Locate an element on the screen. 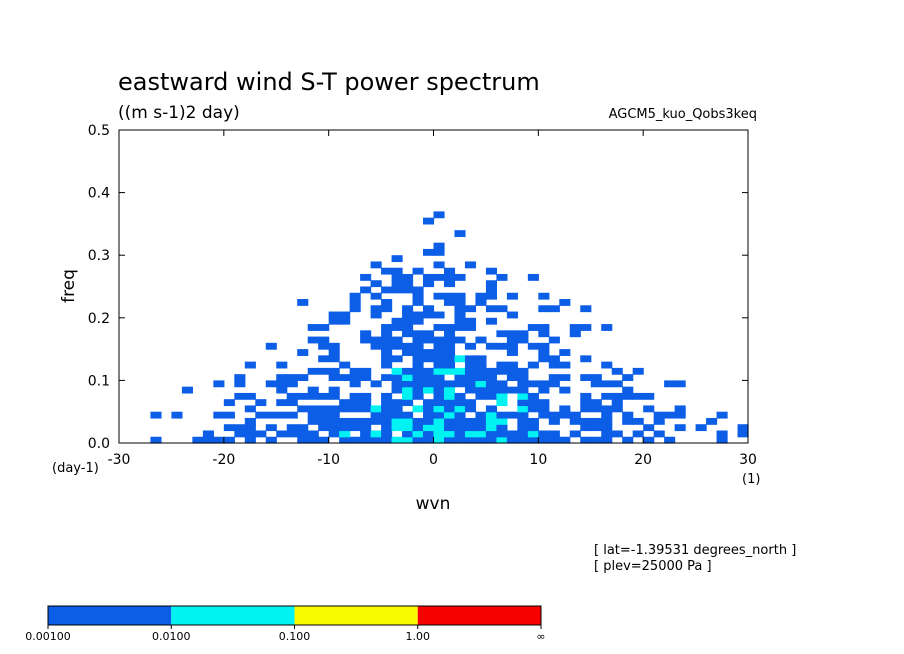  x-tick-label: 20 is located at coordinates (643, 460).